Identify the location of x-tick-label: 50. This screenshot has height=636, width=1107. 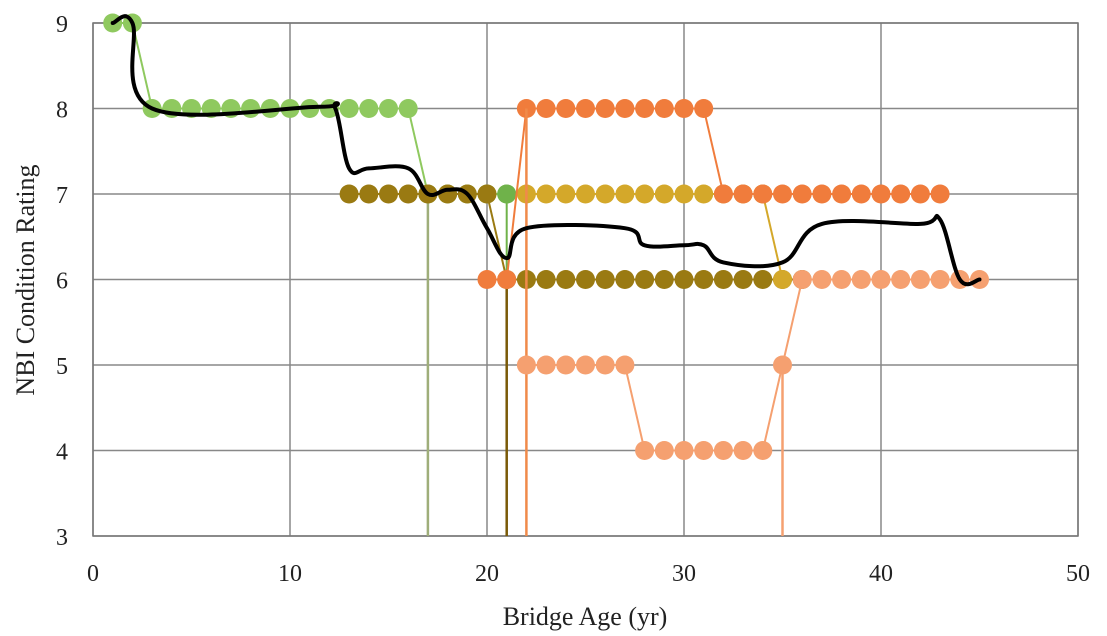
(1078, 574).